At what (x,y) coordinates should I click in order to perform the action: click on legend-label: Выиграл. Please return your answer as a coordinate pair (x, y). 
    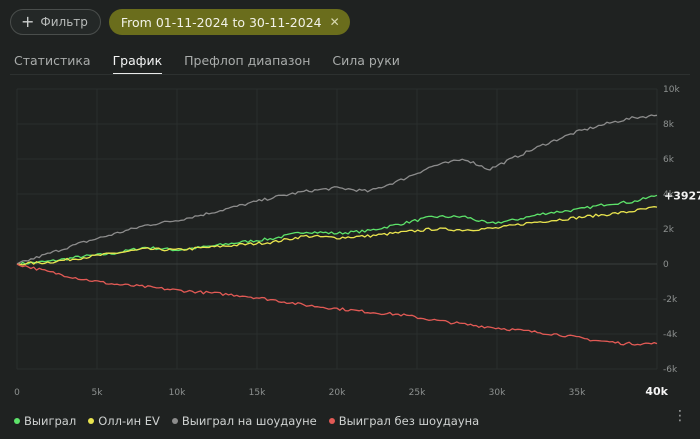
    Looking at the image, I should click on (50, 421).